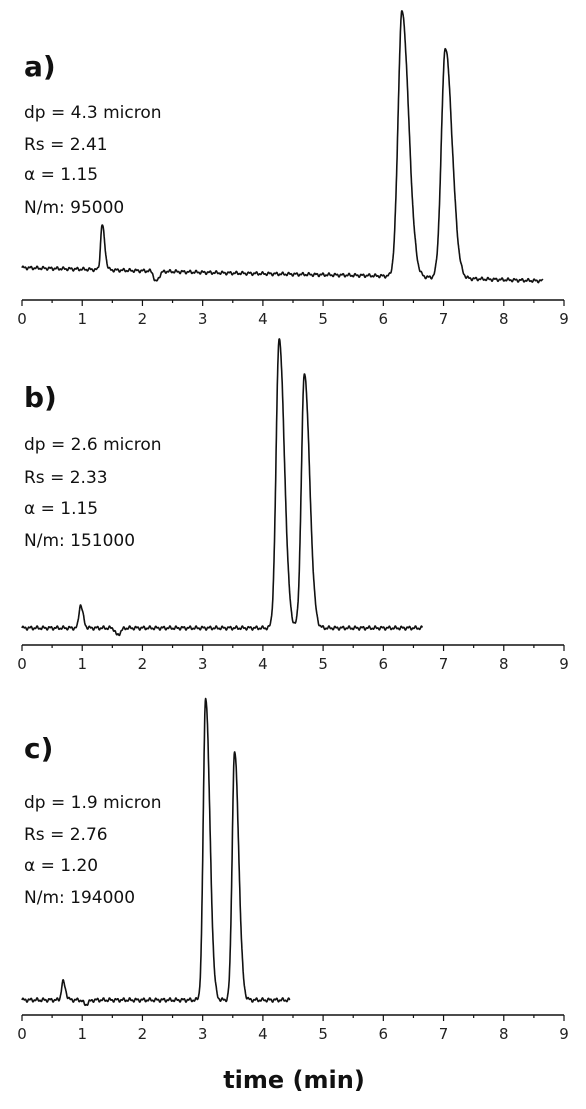 This screenshot has width=586, height=1109. I want to click on panel-label: b), so click(40, 397).